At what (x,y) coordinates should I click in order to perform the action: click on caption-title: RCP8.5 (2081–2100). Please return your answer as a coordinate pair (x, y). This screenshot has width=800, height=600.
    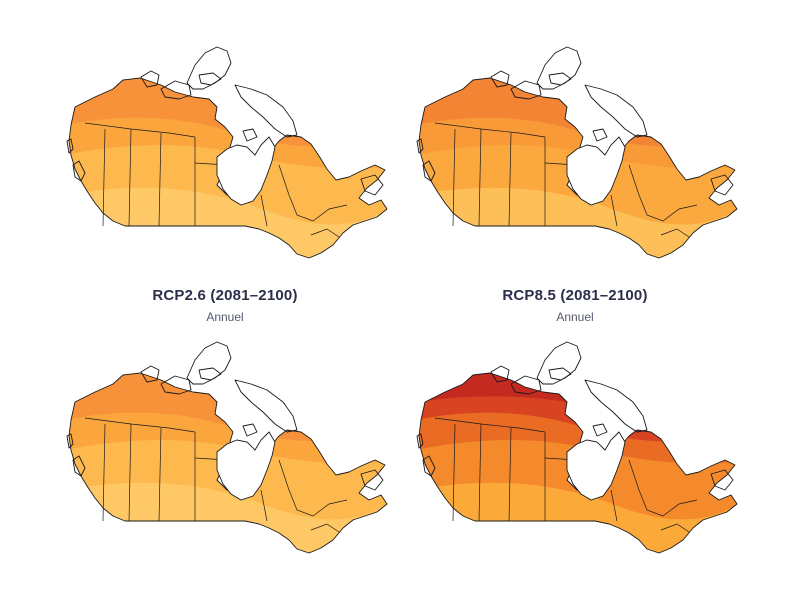
    Looking at the image, I should click on (575, 295).